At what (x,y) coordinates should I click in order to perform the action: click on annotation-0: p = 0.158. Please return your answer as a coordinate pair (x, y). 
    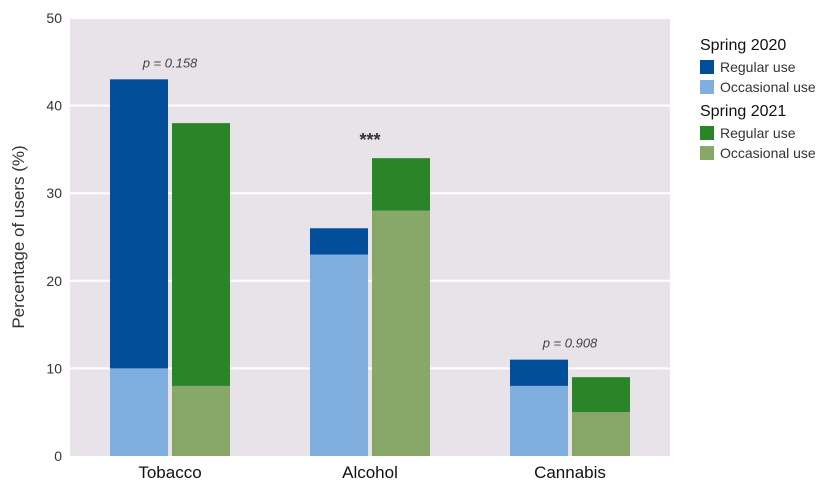
    Looking at the image, I should click on (170, 62).